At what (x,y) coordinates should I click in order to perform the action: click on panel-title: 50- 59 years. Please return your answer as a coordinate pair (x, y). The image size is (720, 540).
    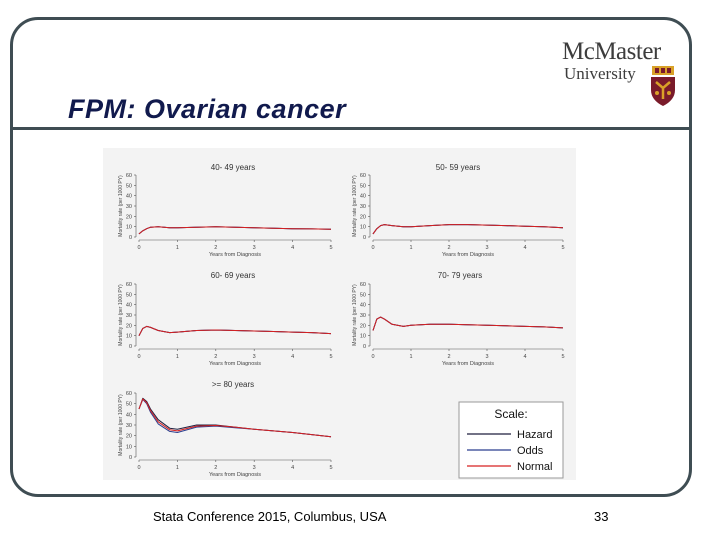
    Looking at the image, I should click on (458, 167).